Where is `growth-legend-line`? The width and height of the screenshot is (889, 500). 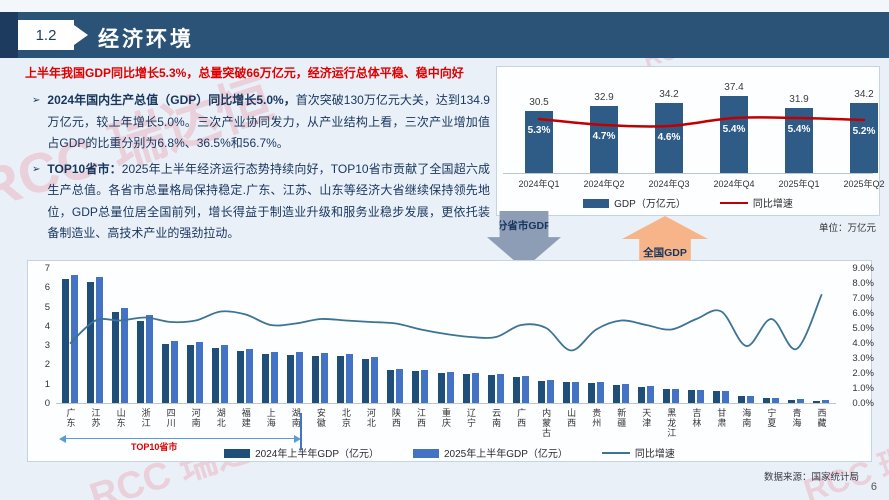 growth-legend-line is located at coordinates (733, 203).